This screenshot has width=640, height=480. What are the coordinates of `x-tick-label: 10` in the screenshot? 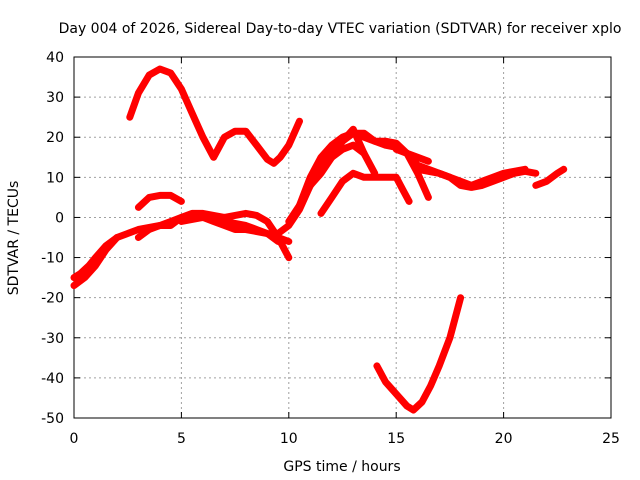 It's located at (289, 439).